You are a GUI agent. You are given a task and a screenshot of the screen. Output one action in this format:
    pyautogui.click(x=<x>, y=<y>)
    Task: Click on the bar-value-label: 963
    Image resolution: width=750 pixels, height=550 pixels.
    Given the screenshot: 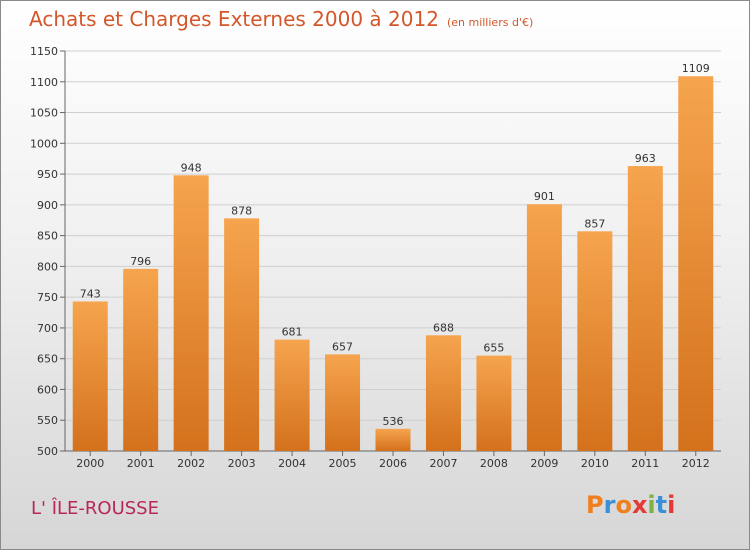 What is the action you would take?
    pyautogui.click(x=645, y=158)
    